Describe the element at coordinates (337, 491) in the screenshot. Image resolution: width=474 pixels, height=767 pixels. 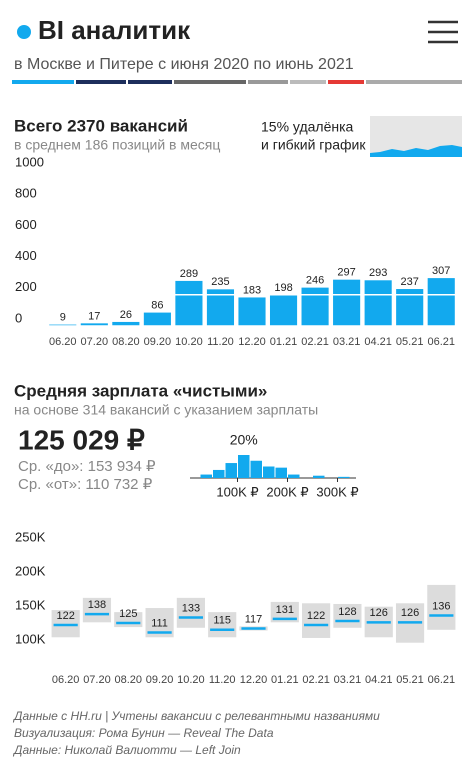
I see `x-tick-label: 300K ₽` at that location.